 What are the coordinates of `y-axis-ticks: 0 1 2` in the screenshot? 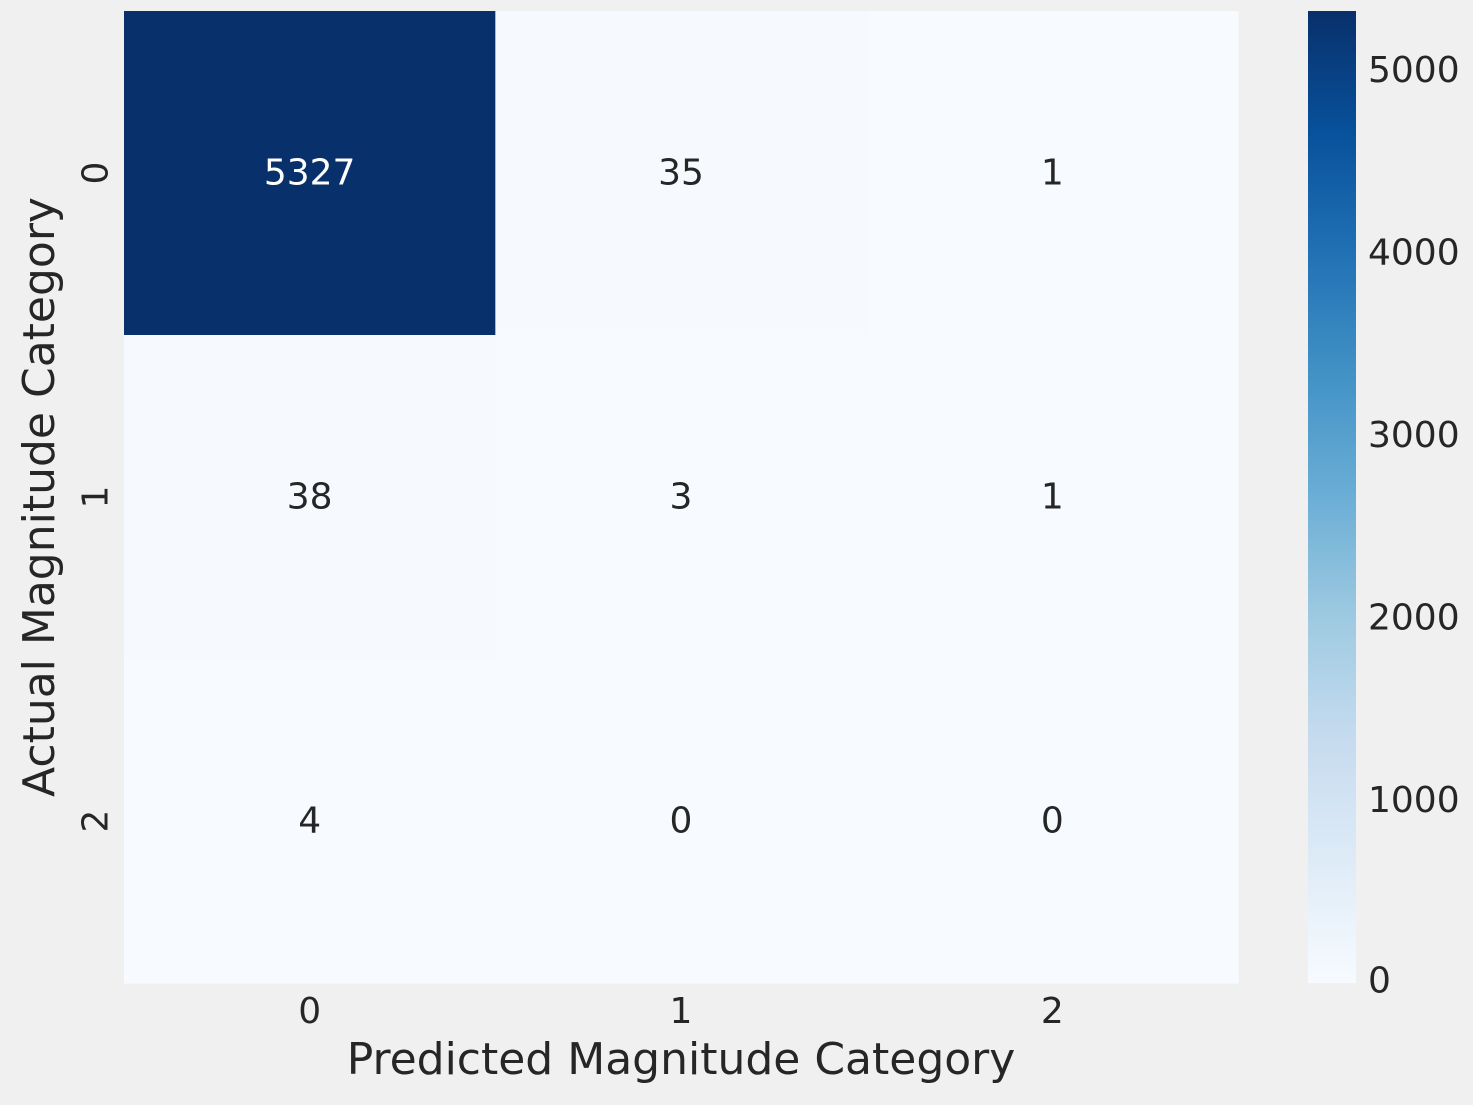 It's located at (96, 497).